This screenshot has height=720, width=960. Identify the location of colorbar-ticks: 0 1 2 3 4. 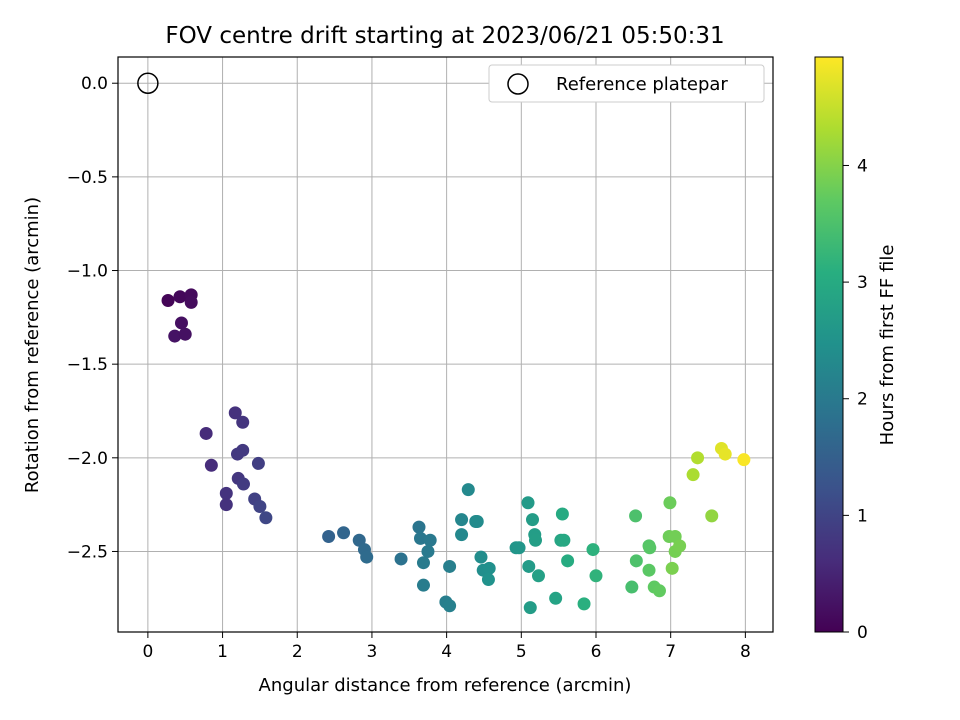
(855, 399).